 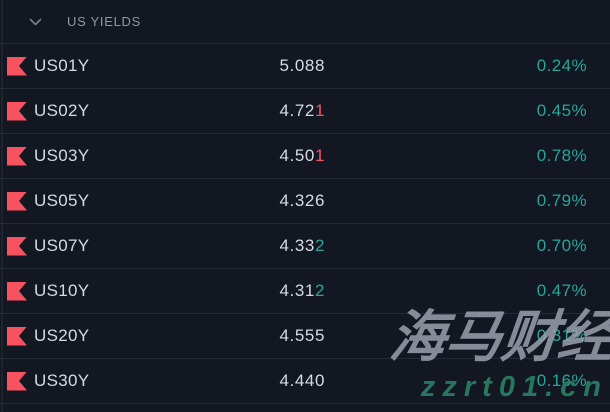 I want to click on chevron-down-icon, so click(x=35, y=22).